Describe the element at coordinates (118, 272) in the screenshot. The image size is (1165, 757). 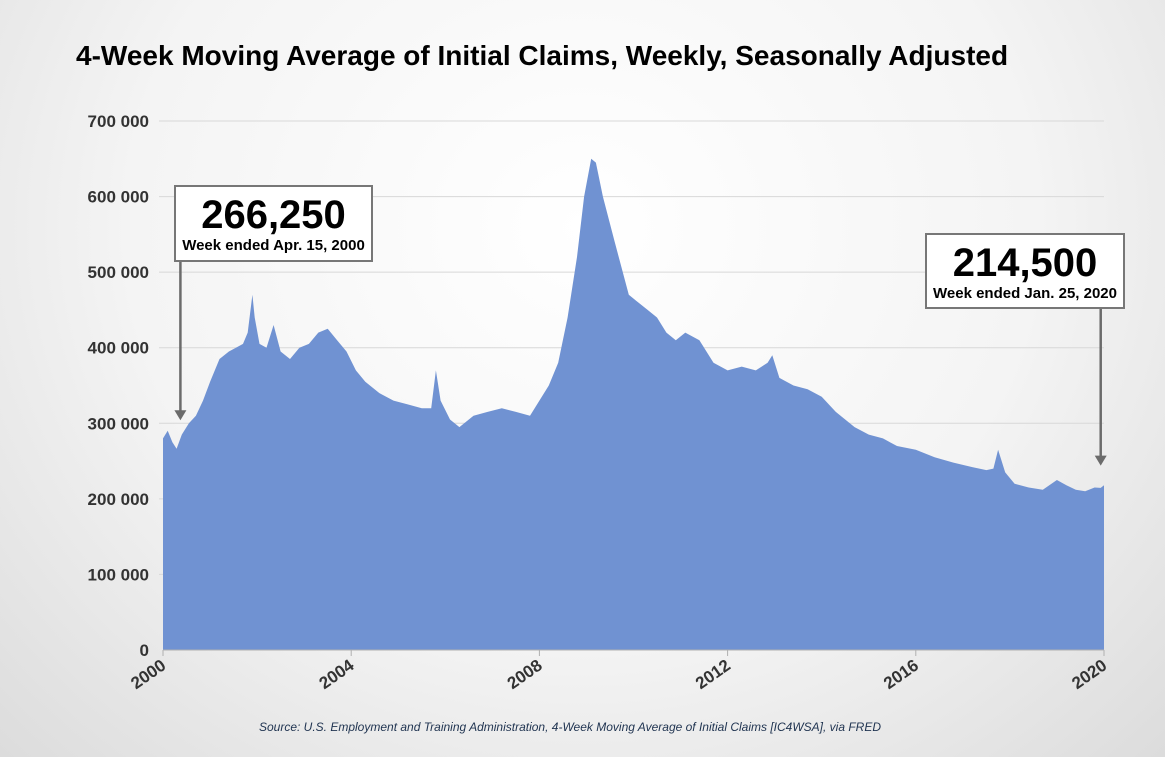
I see `y-tick-label: 500 000` at that location.